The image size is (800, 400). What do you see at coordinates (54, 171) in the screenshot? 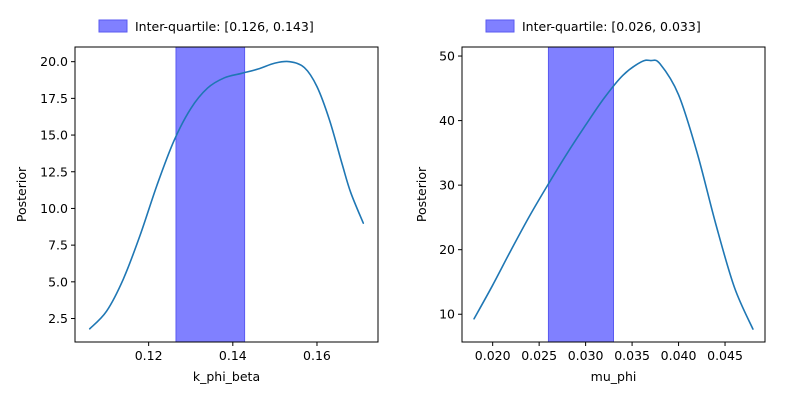
I see `left-y-tick-label: 12.5` at bounding box center [54, 171].